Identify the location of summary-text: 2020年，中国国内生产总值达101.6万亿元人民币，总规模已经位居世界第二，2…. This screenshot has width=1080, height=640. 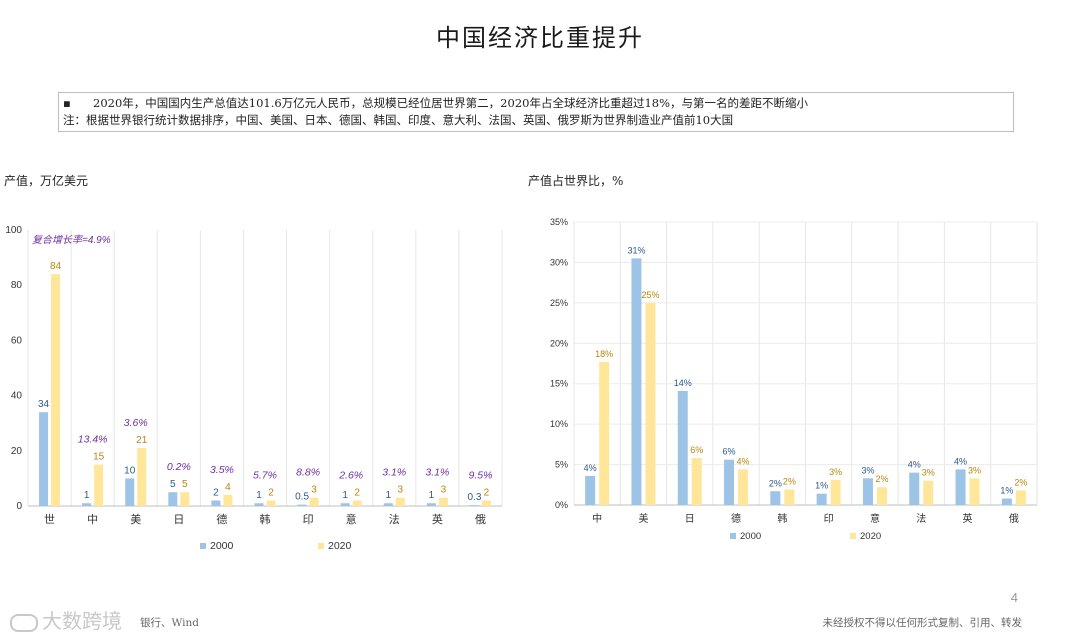
(451, 103).